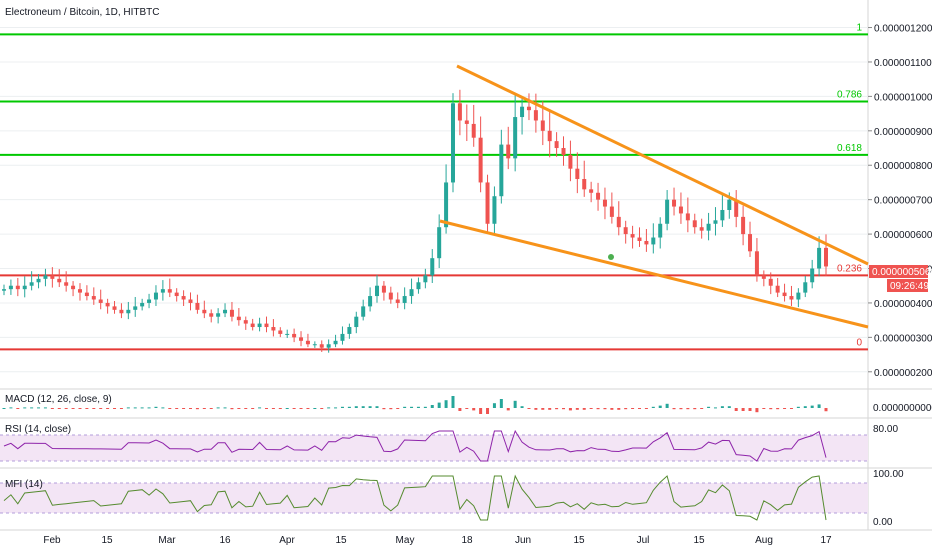 This screenshot has width=932, height=550. I want to click on wedge-lower-trendline, so click(654, 274).